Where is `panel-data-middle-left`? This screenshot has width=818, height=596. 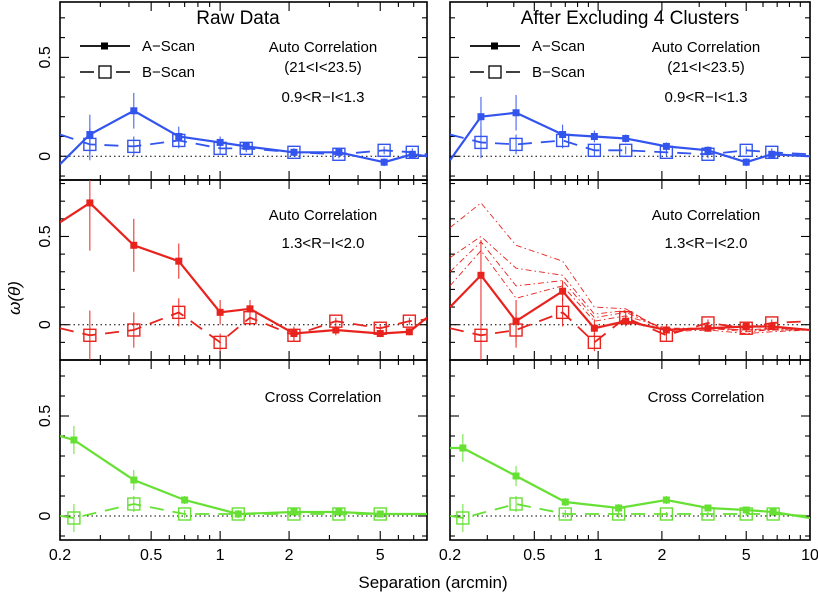 panel-data-middle-left is located at coordinates (243, 270).